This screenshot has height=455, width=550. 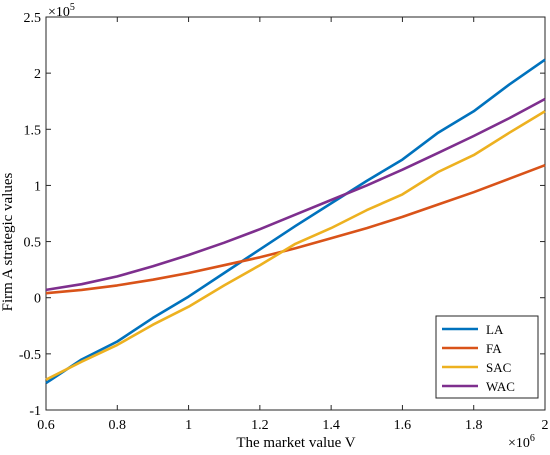 What do you see at coordinates (30, 355) in the screenshot?
I see `y-tick-label: -0.5` at bounding box center [30, 355].